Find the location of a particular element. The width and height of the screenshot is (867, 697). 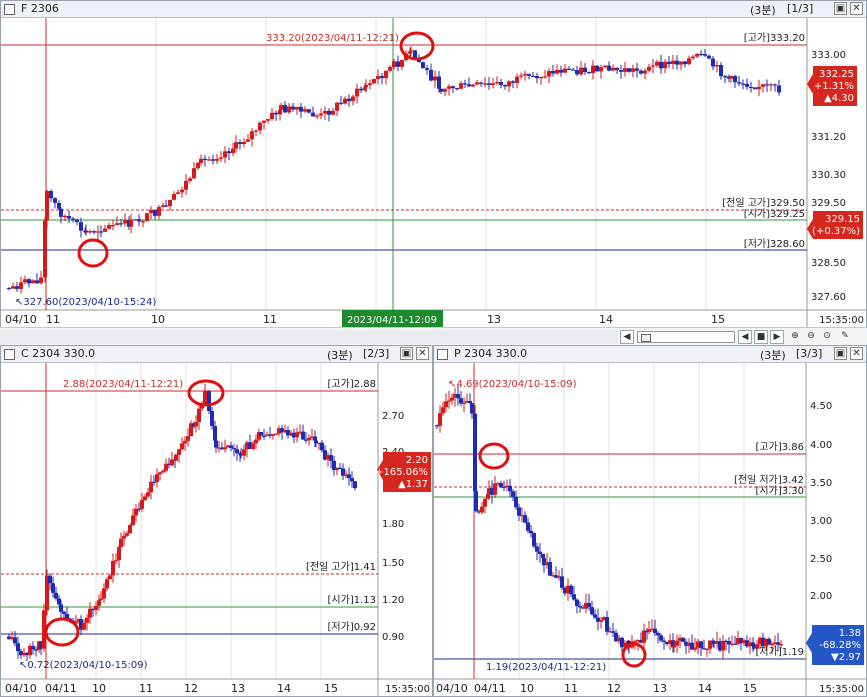

scroll-next-button: ▶ is located at coordinates (777, 337).